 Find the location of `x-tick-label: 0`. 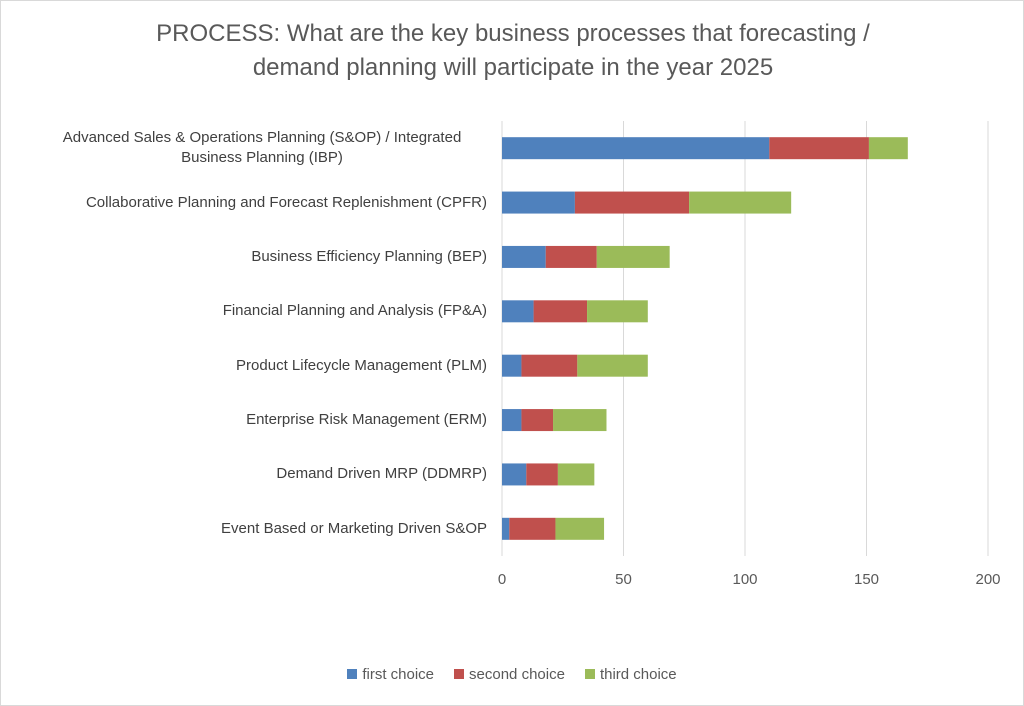

x-tick-label: 0 is located at coordinates (502, 579).